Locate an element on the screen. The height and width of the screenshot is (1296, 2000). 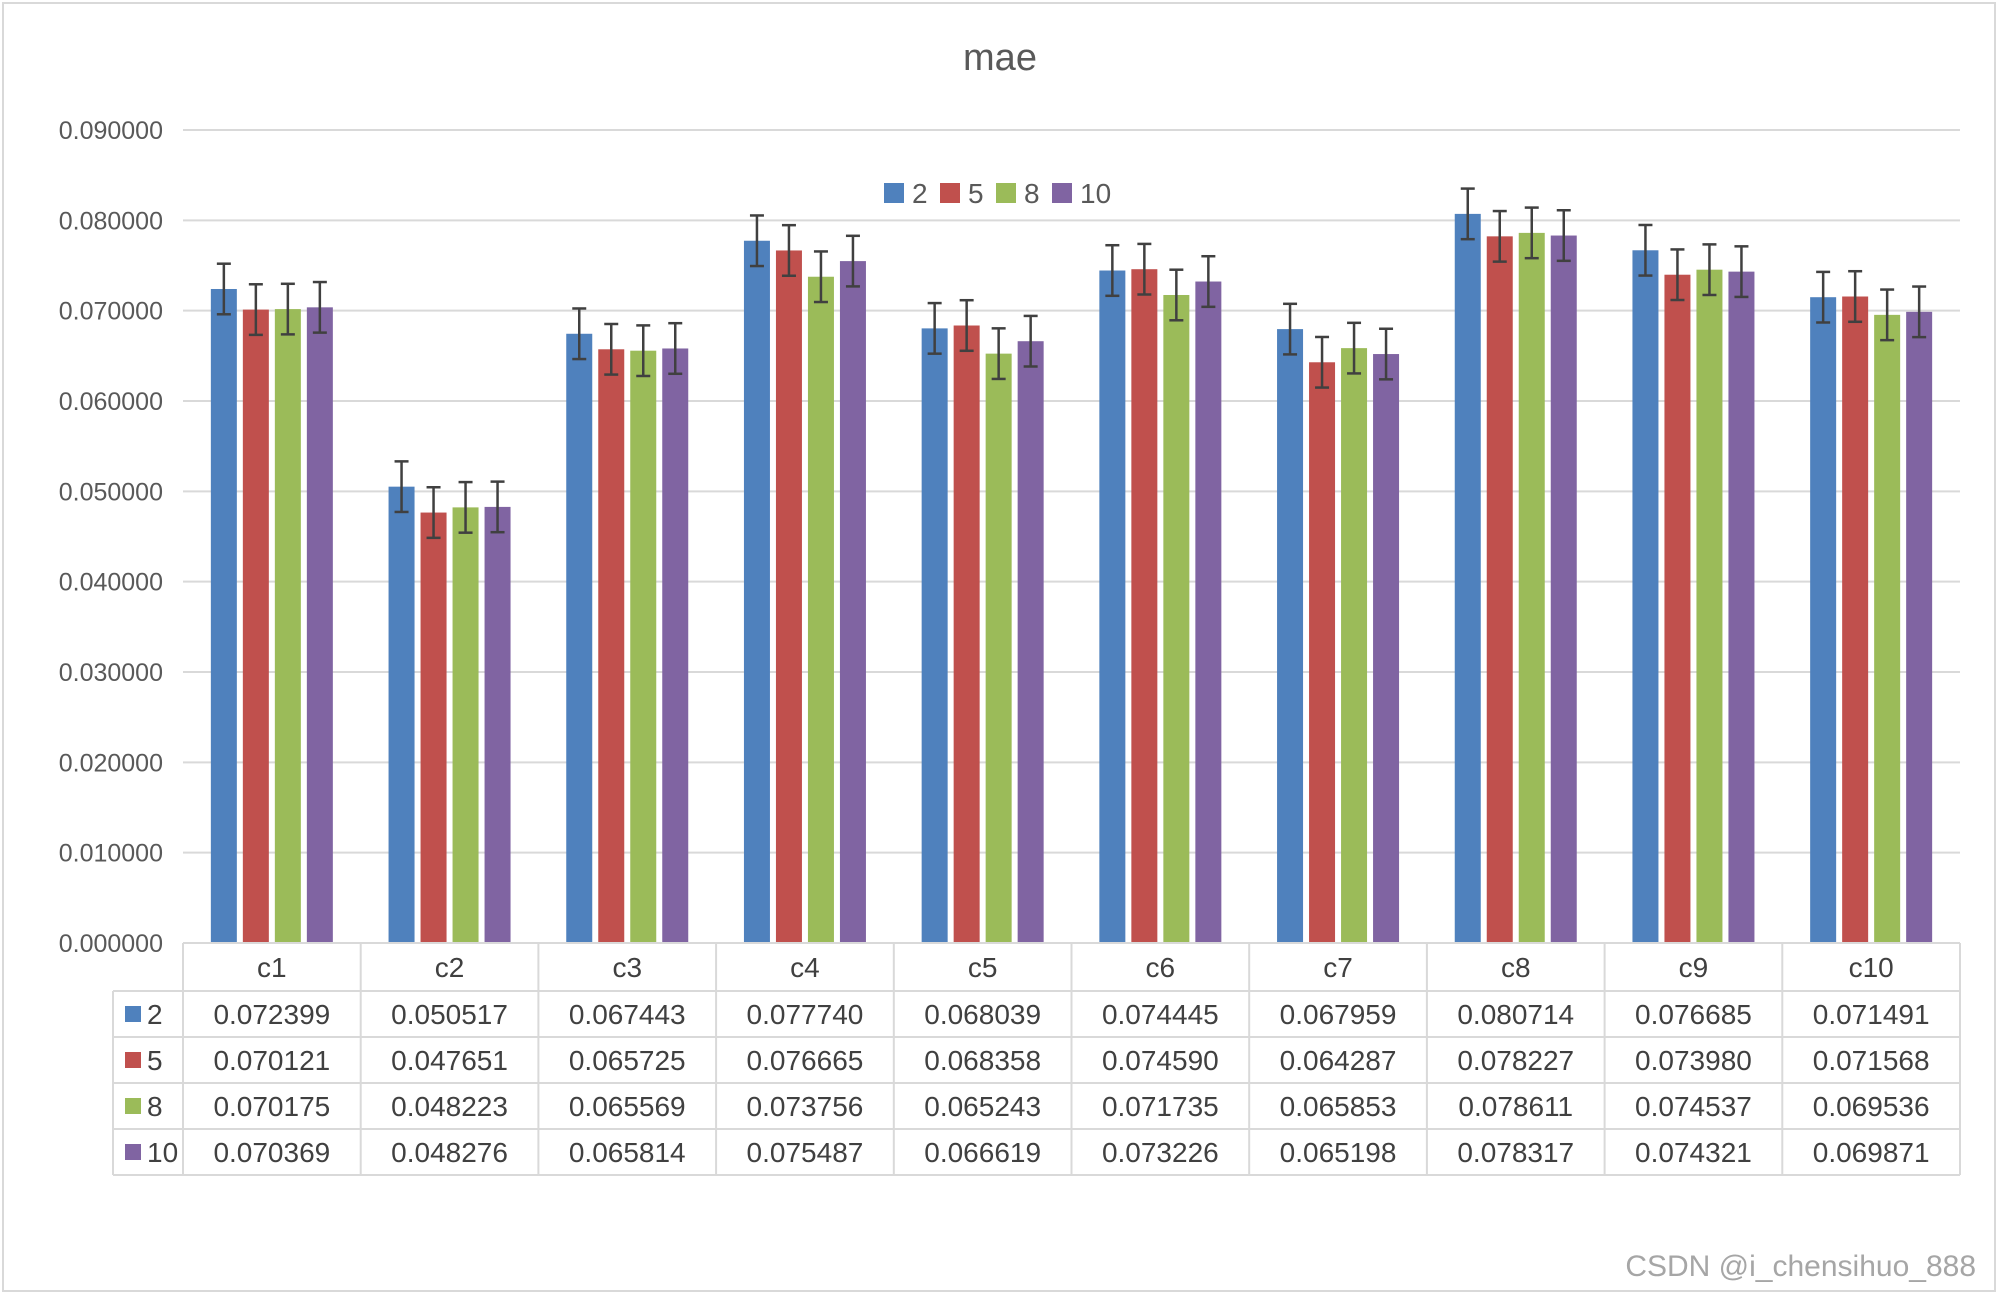
table-cell: 0.065243 is located at coordinates (982, 1106).